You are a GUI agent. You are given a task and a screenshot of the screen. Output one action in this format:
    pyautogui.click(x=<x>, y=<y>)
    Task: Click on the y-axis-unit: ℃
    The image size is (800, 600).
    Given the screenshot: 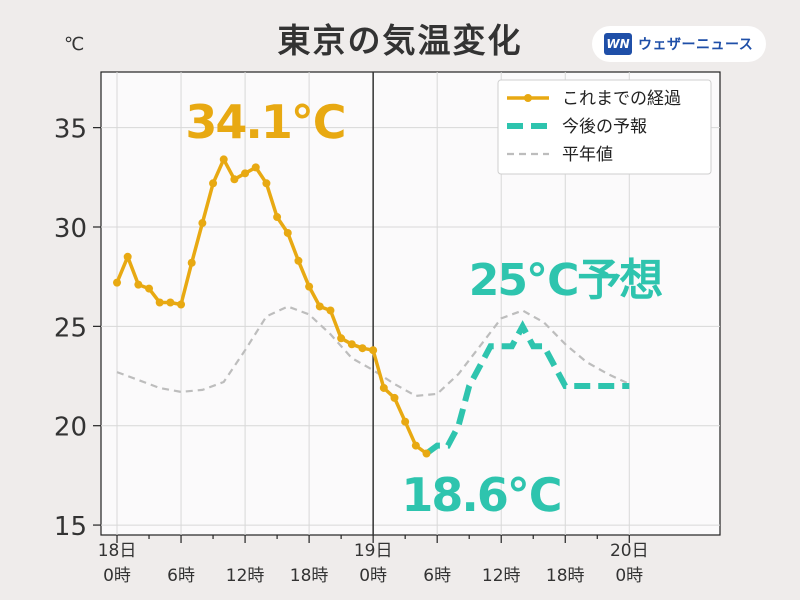 What is the action you would take?
    pyautogui.click(x=74, y=44)
    